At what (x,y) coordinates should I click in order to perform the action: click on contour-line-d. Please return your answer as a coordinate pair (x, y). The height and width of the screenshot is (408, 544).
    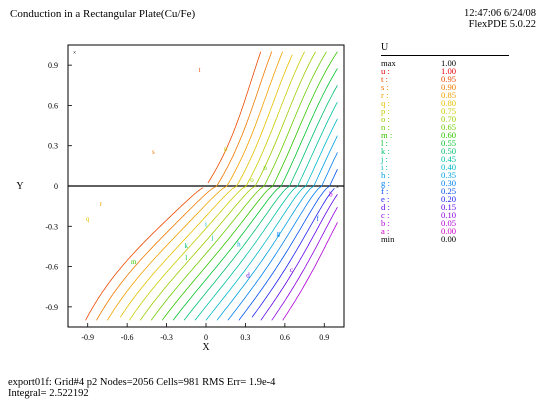
    Looking at the image, I should click on (299, 257).